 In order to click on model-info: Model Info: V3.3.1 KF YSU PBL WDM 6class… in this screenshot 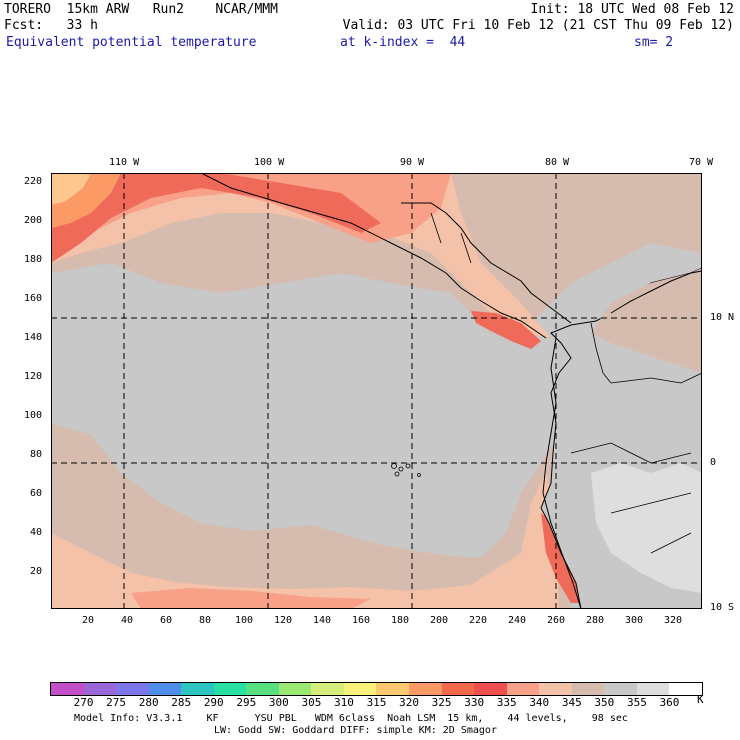, I will do `click(351, 718)`.